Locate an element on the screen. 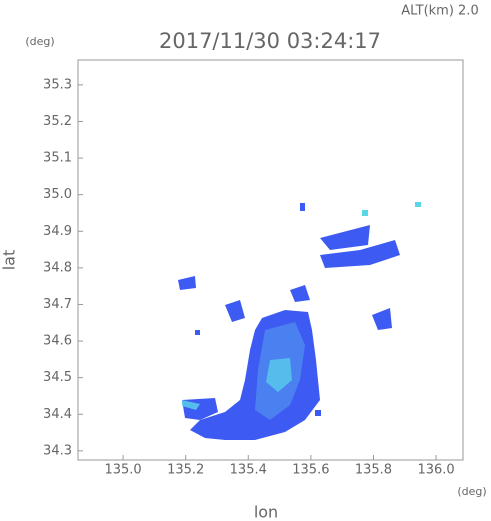 The width and height of the screenshot is (491, 521). x-tick-label: 135.2 is located at coordinates (185, 470).